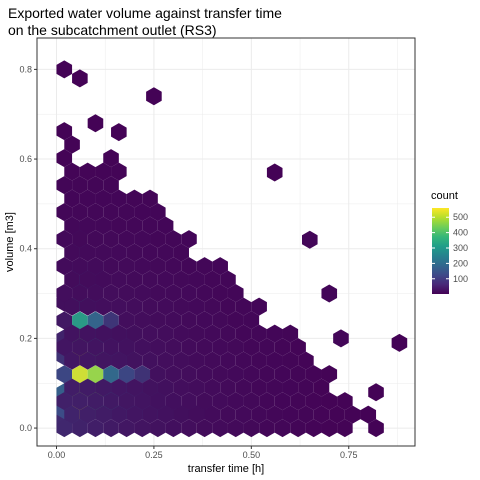 Image resolution: width=480 pixels, height=480 pixels. I want to click on y-tick-label: 0.6, so click(25, 159).